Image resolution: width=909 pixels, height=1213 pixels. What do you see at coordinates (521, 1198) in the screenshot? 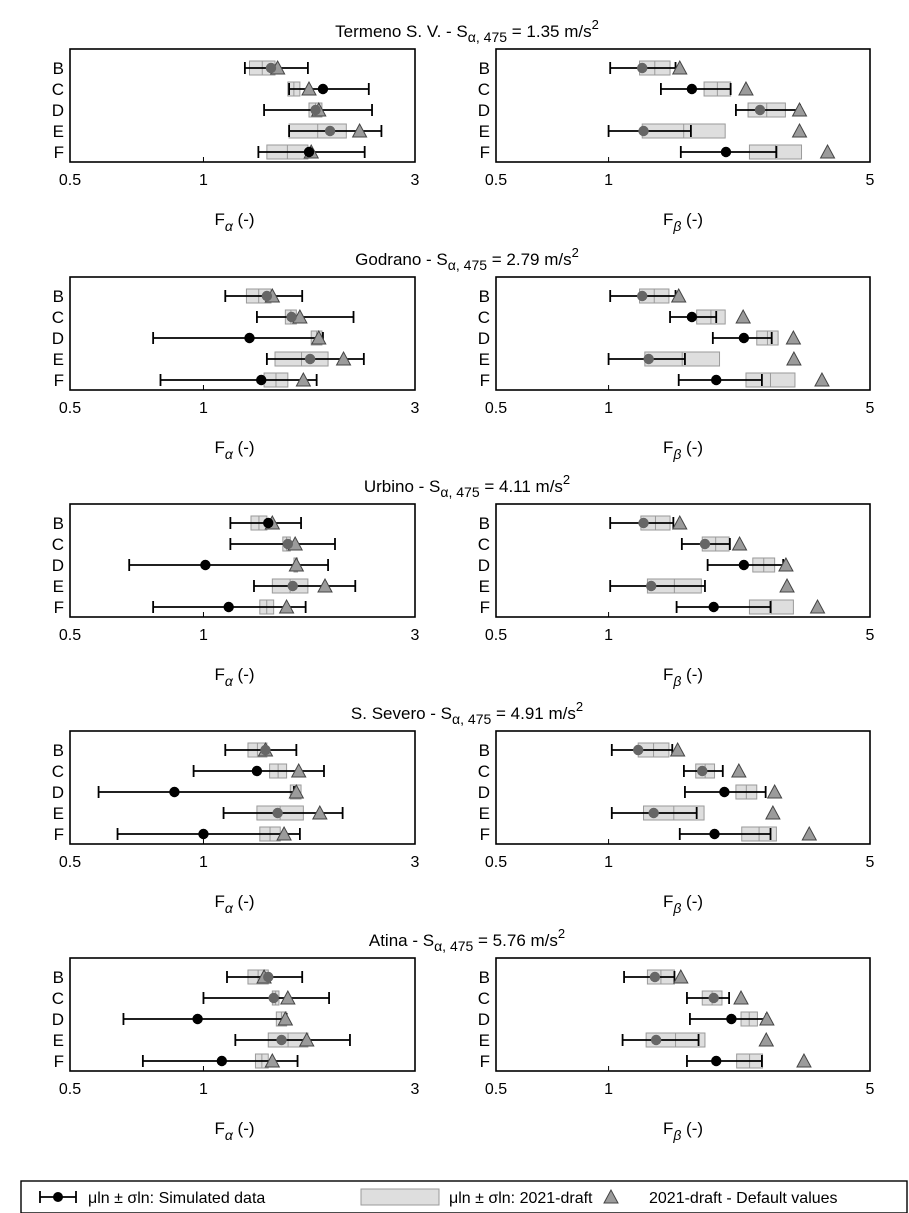
I see `legend-label-draft: μln ± σln: 2021-draft` at bounding box center [521, 1198].